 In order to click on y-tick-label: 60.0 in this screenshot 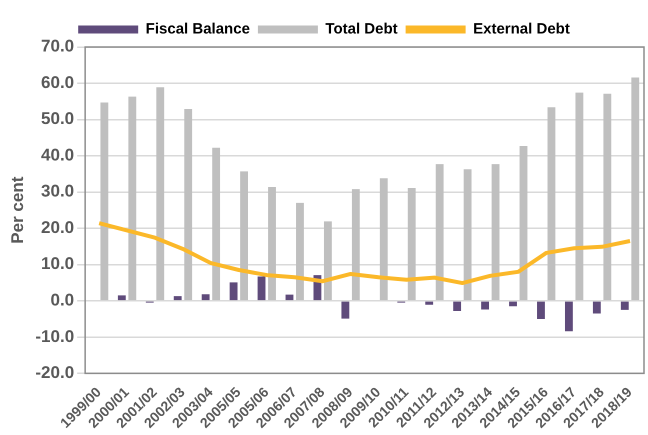, I will do `click(57, 82)`.